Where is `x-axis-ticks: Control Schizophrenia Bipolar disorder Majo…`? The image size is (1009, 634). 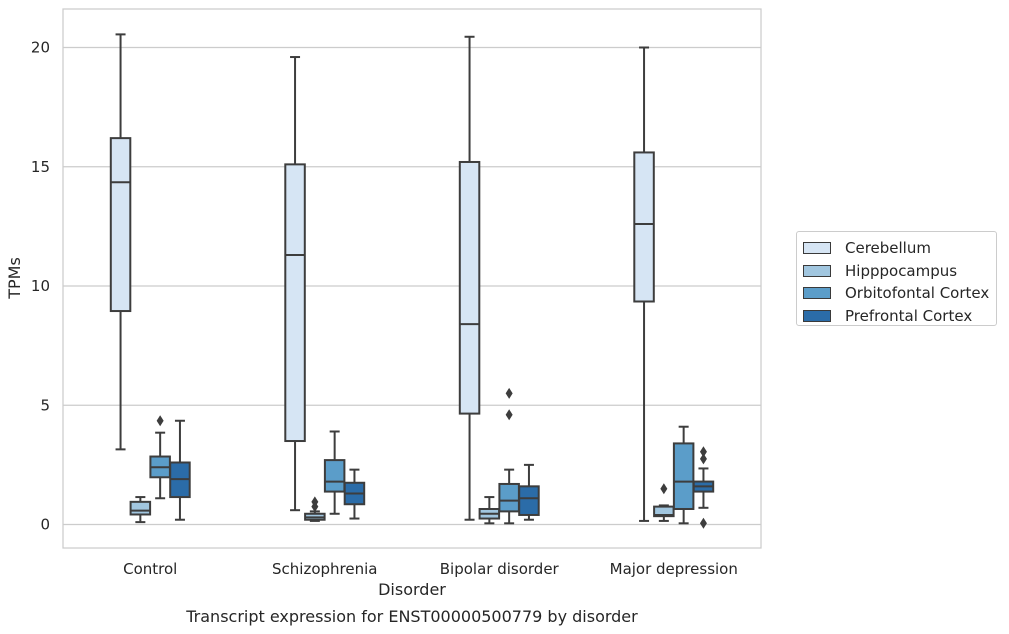
x-axis-ticks: Control Schizophrenia Bipolar disorder Majo… is located at coordinates (430, 569).